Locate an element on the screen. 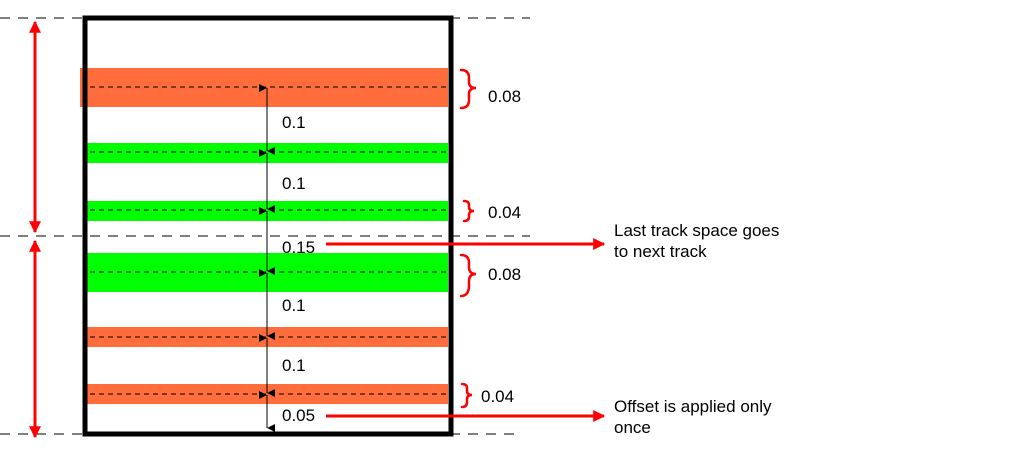 The width and height of the screenshot is (1013, 461). track-width-braces is located at coordinates (468, 238).